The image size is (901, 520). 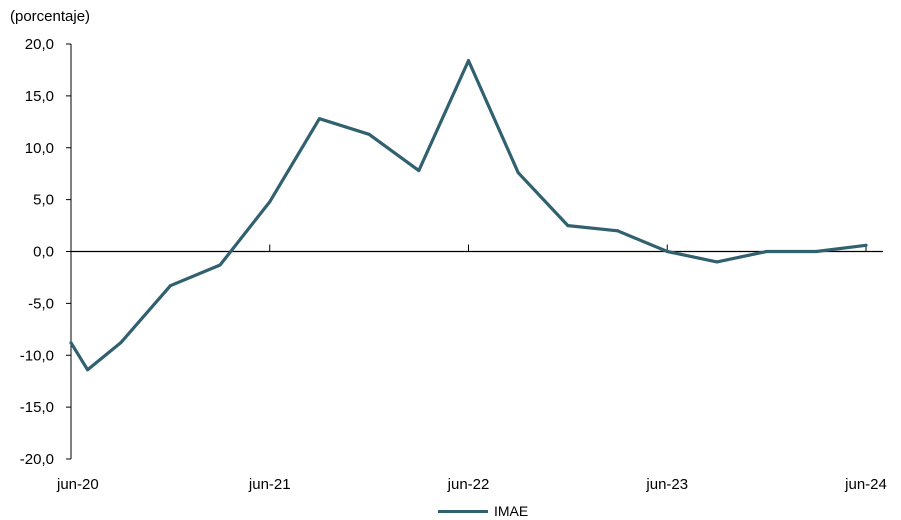 I want to click on y-tick-label: -20,0, so click(x=37, y=459).